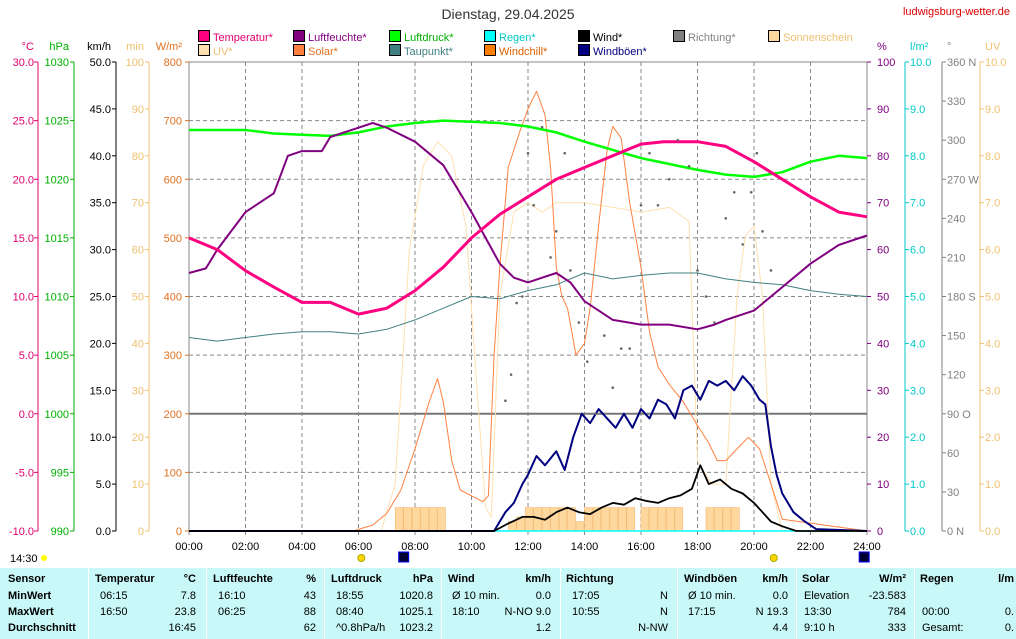 This screenshot has height=639, width=1016. Describe the element at coordinates (664, 596) in the screenshot. I see `table-cell: N` at that location.